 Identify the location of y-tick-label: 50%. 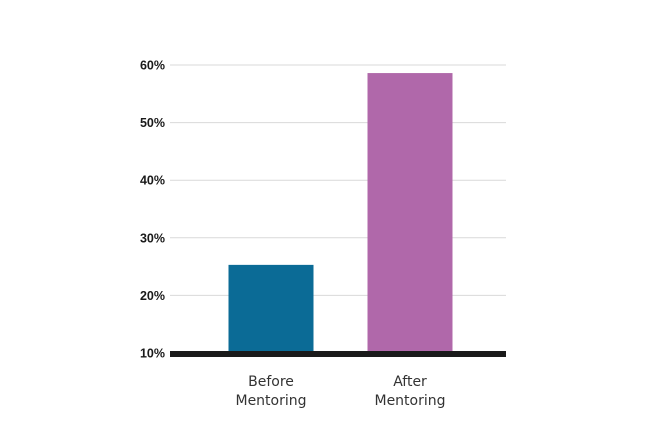
(152, 123).